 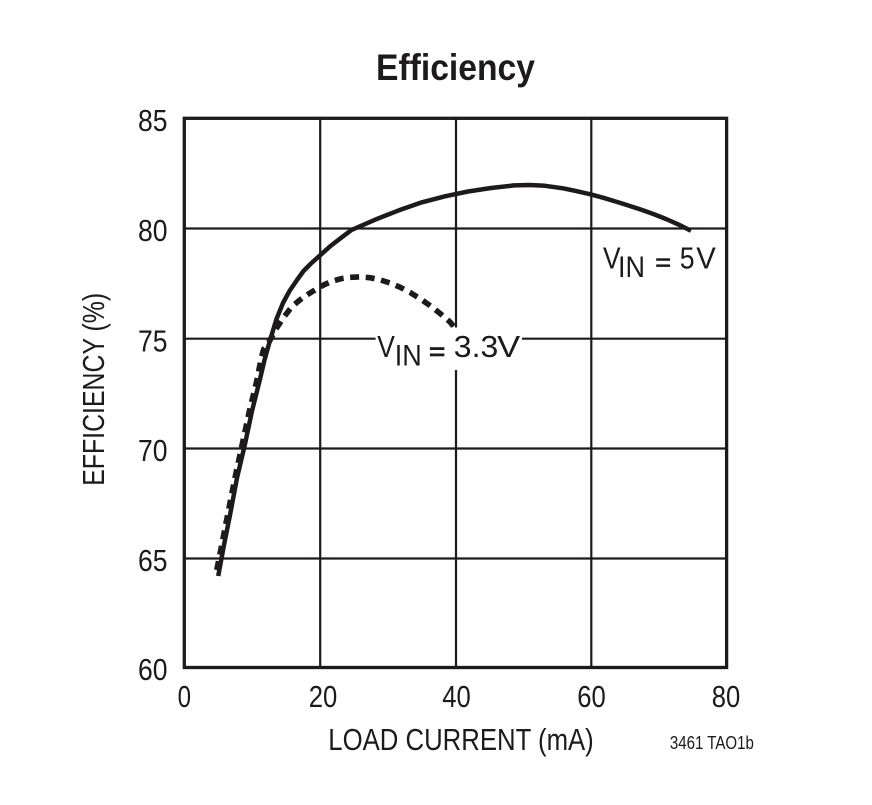 I want to click on svg-text: Efficiency, so click(x=455, y=67).